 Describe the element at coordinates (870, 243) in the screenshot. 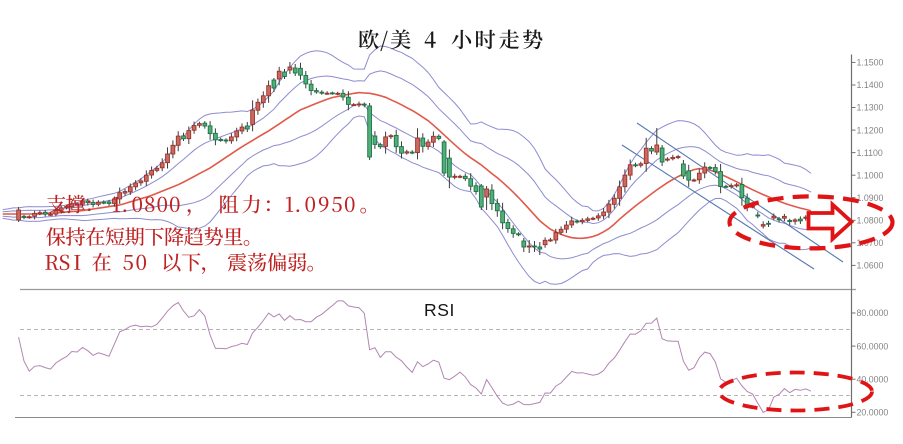

I see `svg-text: 1.0700` at that location.